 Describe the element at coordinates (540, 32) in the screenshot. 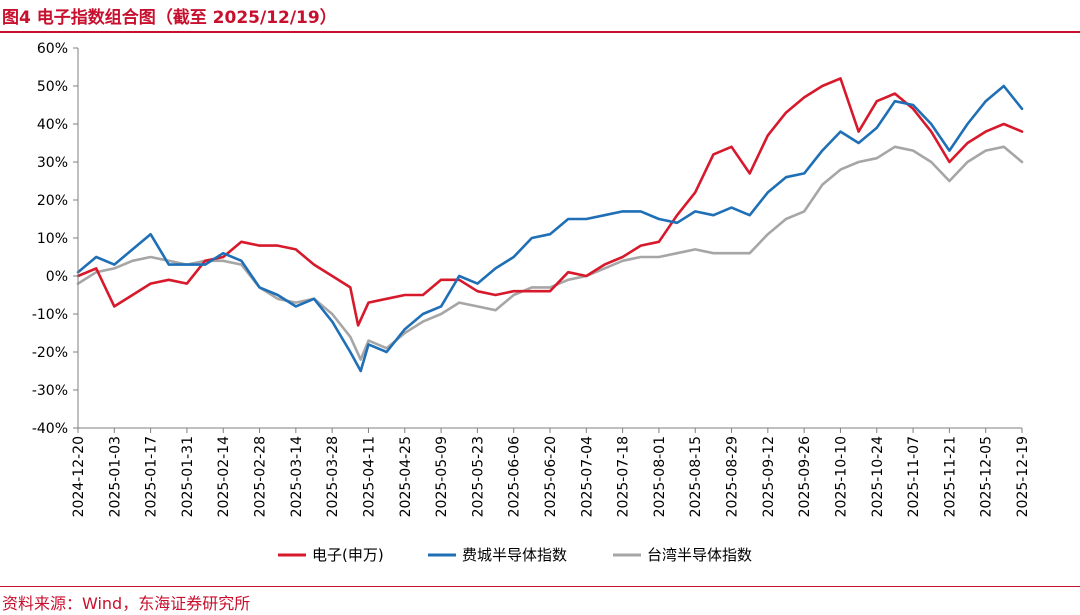

I see `title-rule` at that location.